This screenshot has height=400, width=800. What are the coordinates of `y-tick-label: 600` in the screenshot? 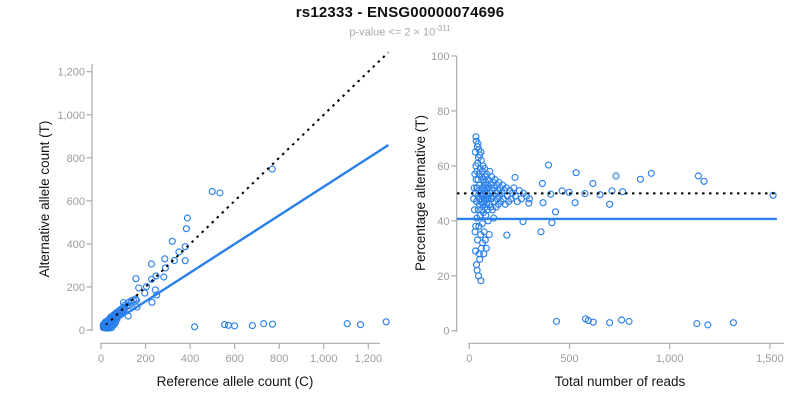 It's located at (76, 202).